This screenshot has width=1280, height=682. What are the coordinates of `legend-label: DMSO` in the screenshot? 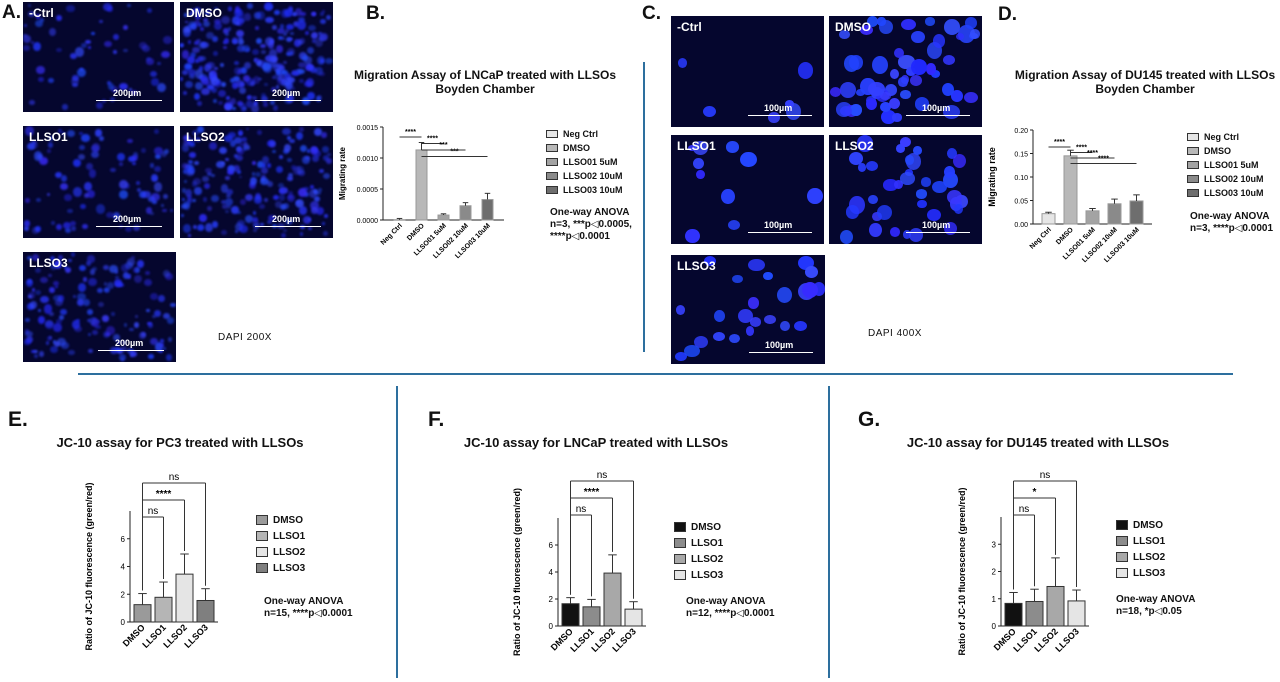 It's located at (706, 527).